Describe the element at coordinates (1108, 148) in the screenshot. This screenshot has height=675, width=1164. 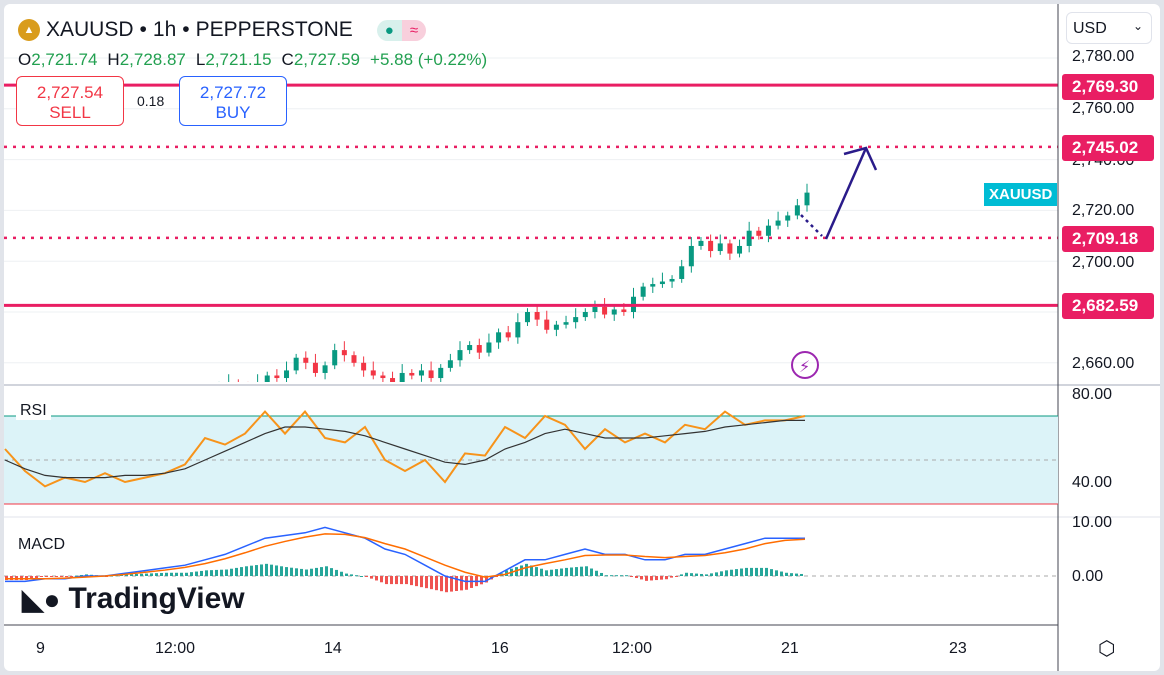
I see `level-tag: 2,745.02` at that location.